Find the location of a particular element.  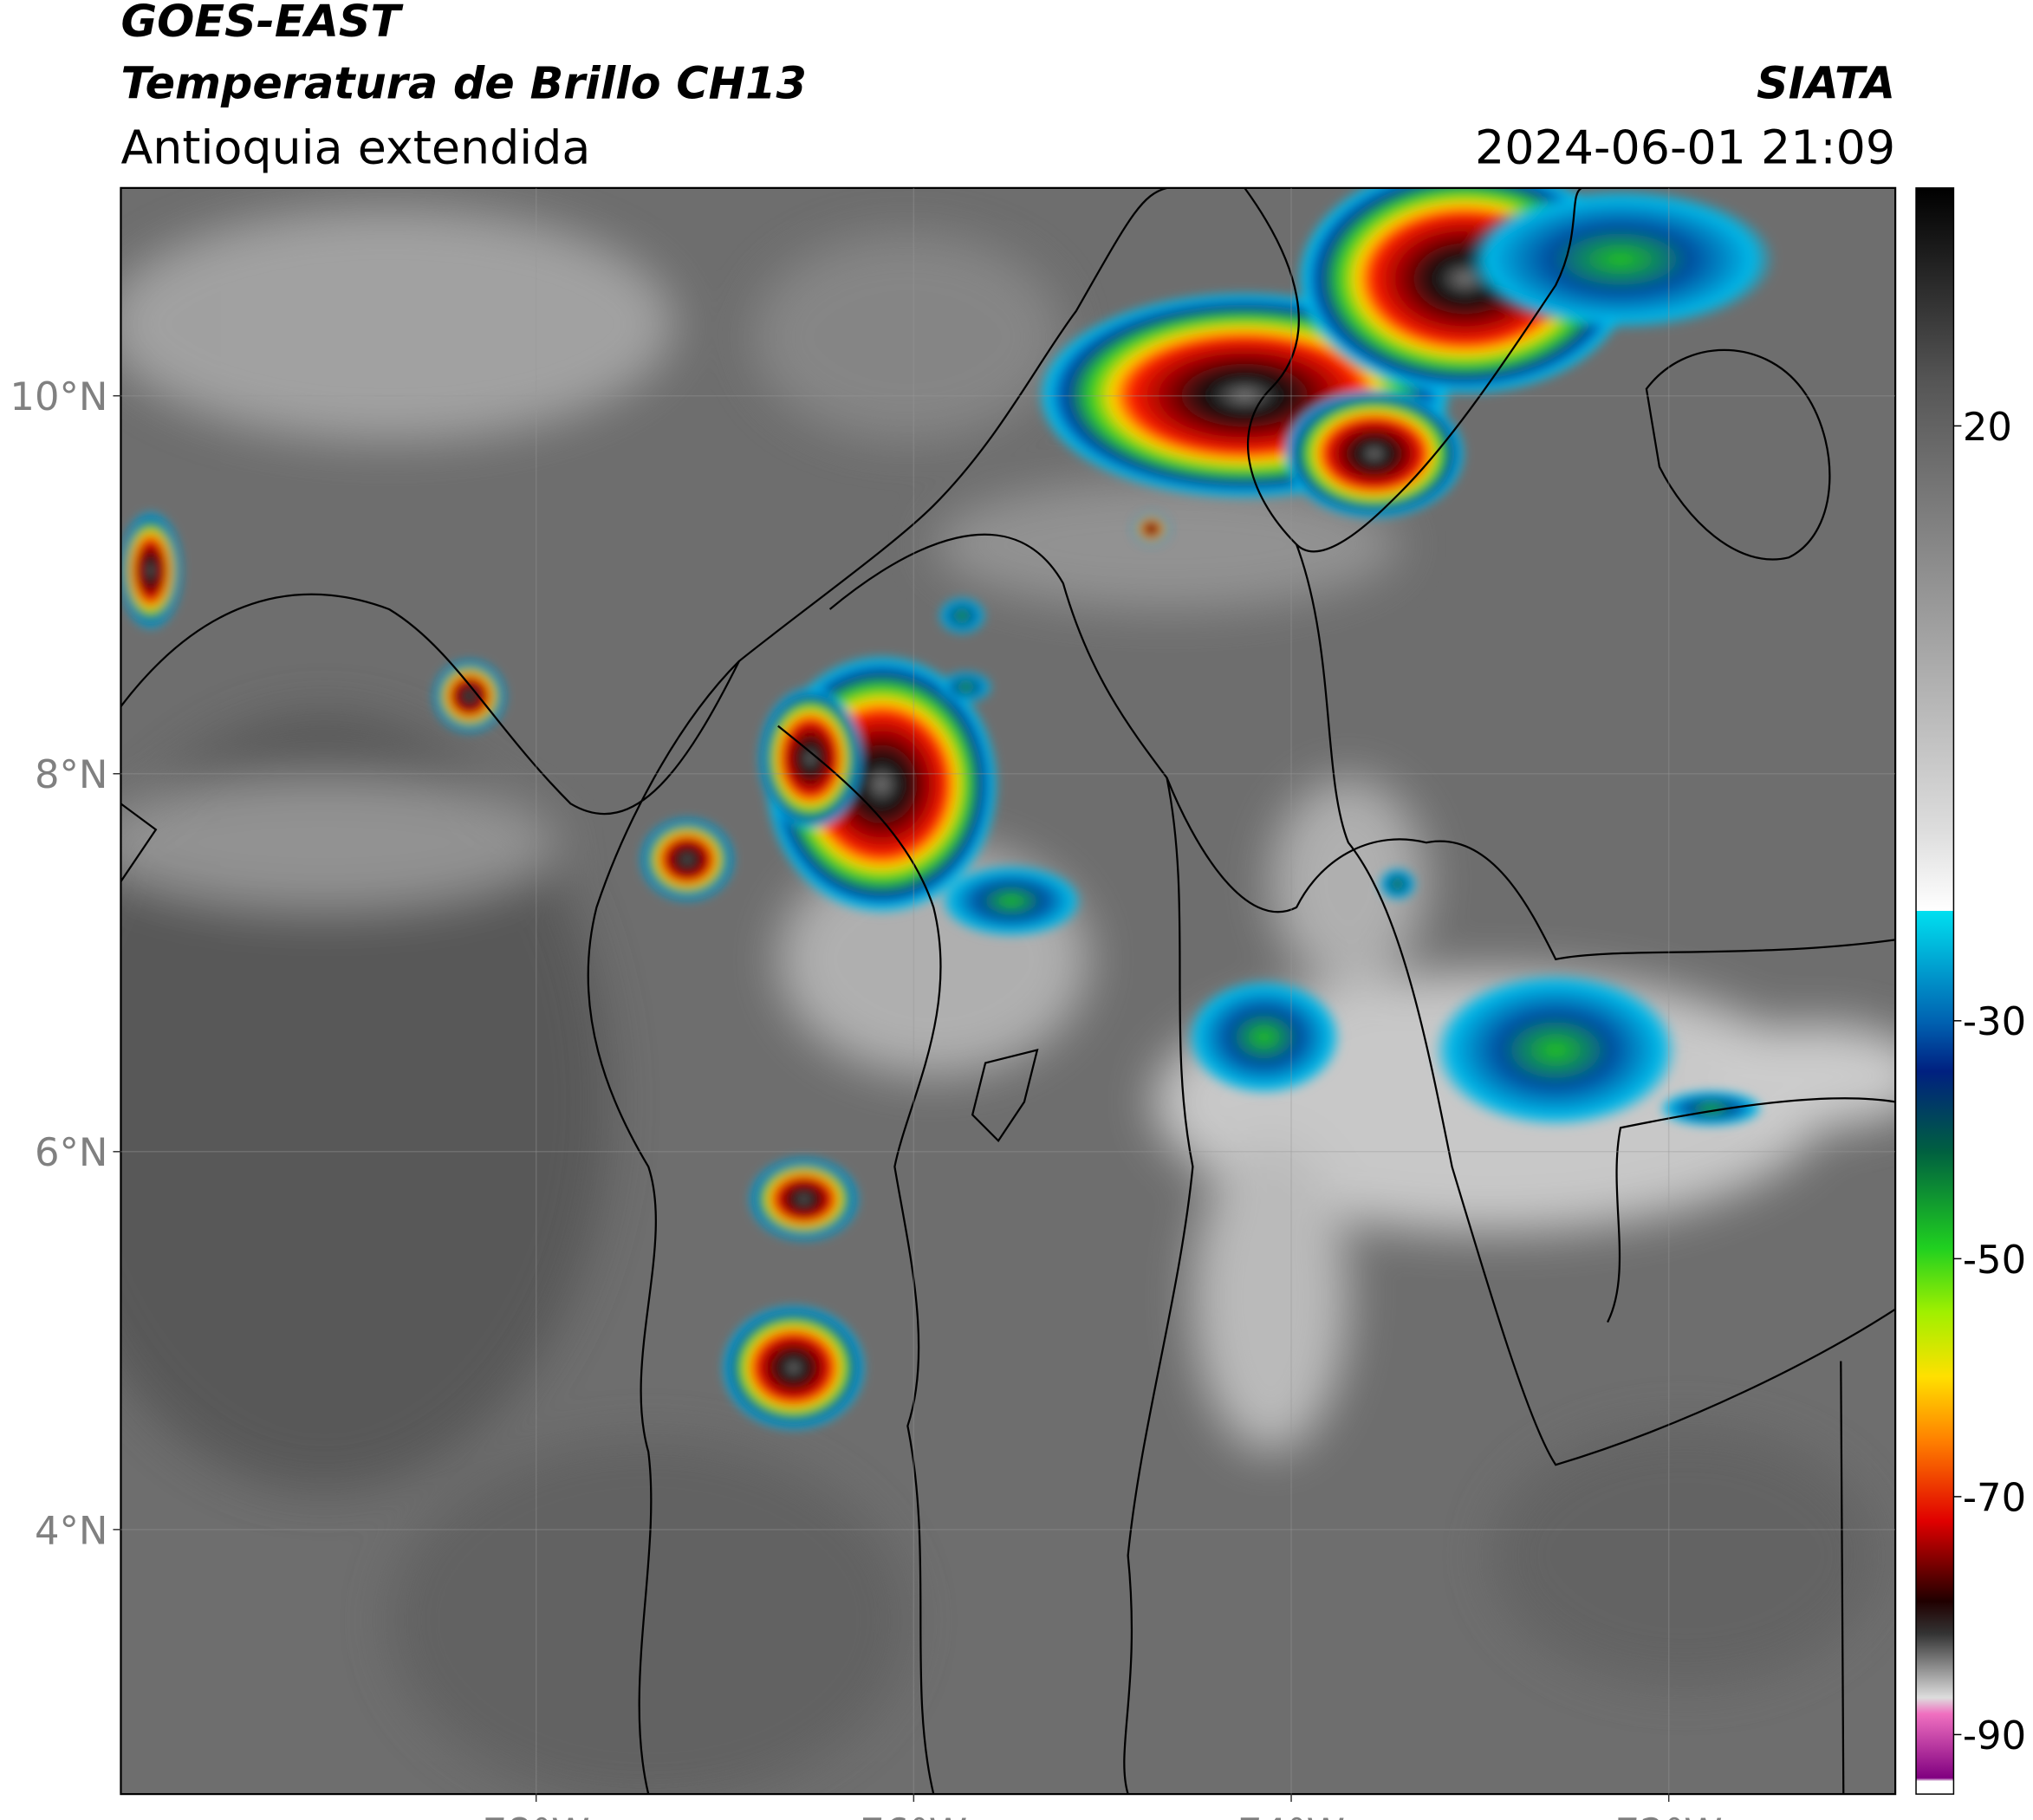

colorbar-tick-label: -50 is located at coordinates (1994, 1260).